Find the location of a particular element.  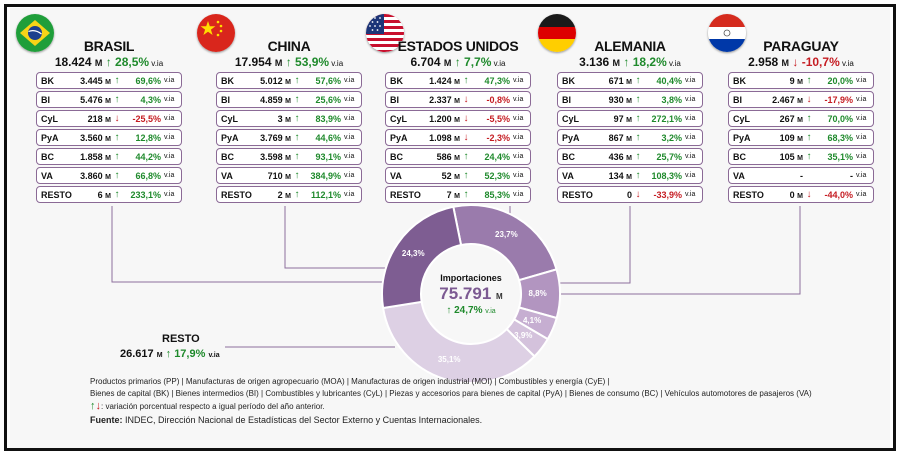

category-row: CyL 1.200 M ↓ -5,5% v.ia is located at coordinates (458, 118).